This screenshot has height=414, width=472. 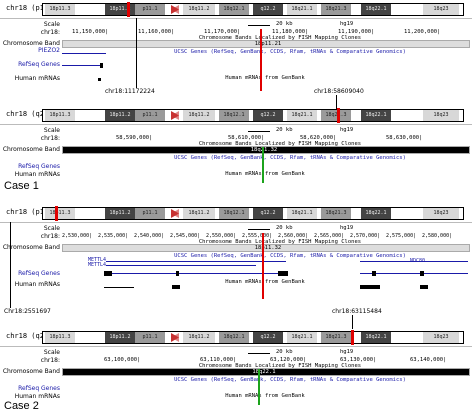 What do you see at coordinates (113, 236) in the screenshot?
I see `coord-tick: 2,535,000|` at bounding box center [113, 236].